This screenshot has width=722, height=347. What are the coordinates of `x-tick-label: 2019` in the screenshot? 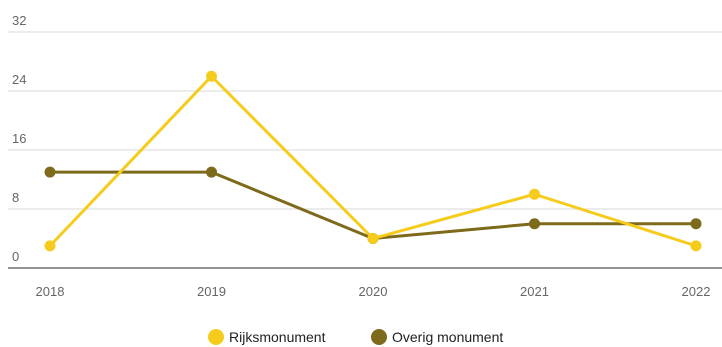 It's located at (211, 291).